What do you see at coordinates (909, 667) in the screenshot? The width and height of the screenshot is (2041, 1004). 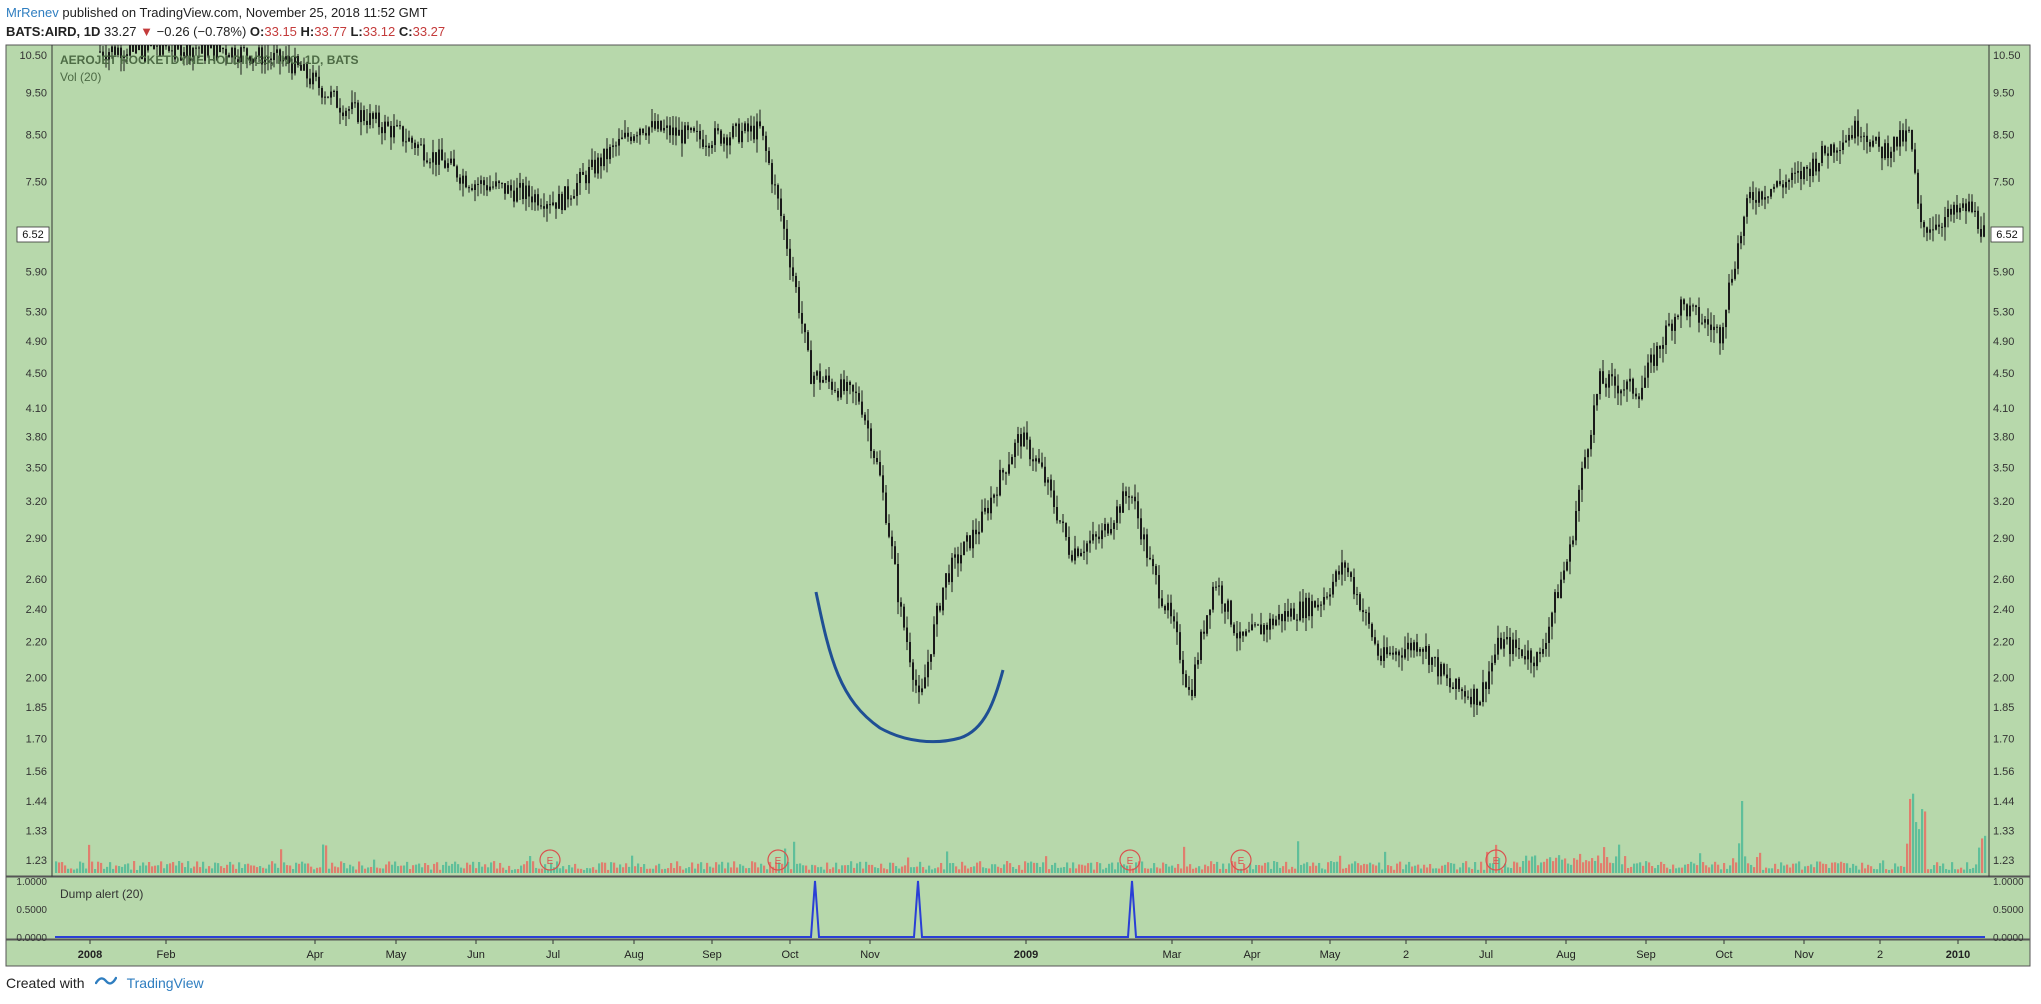 I see `rounding-bottom-annotation` at bounding box center [909, 667].